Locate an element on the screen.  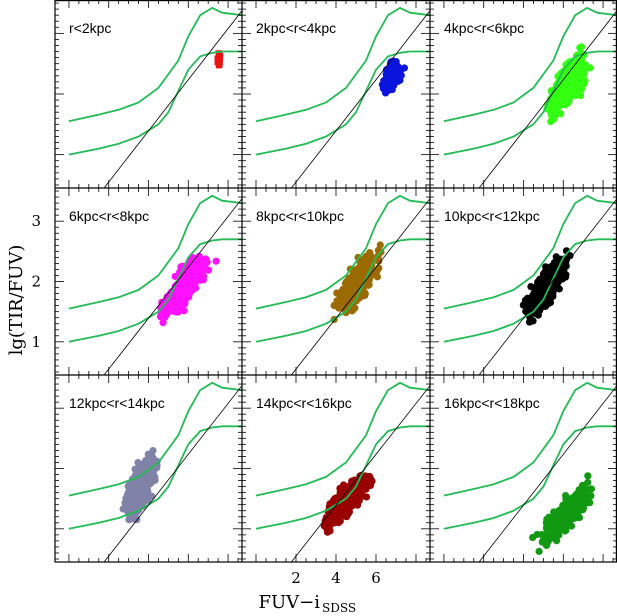
x-axis-title: FUV−i is located at coordinates (290, 602).